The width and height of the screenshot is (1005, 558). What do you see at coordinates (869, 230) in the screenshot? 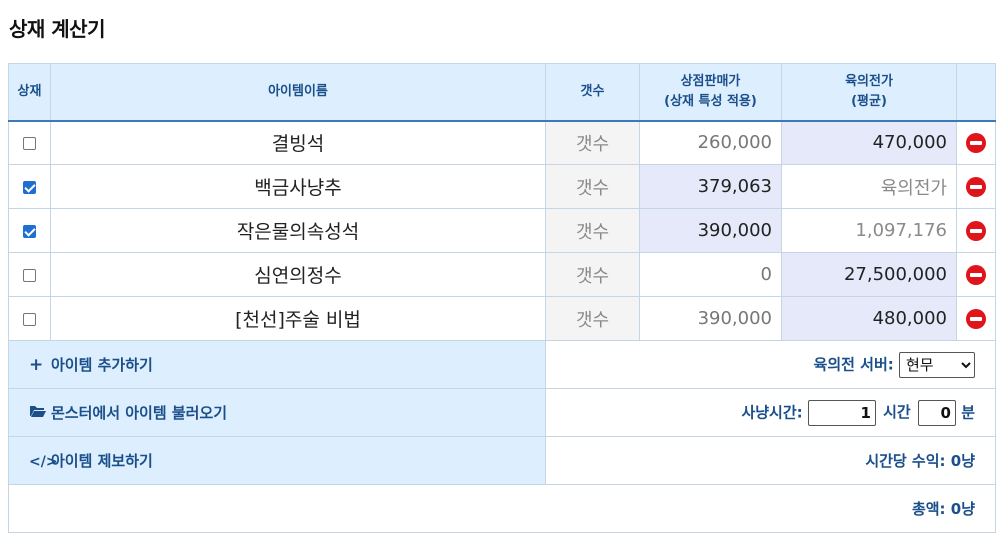
I see `avg-price-input: 1,097,176` at bounding box center [869, 230].